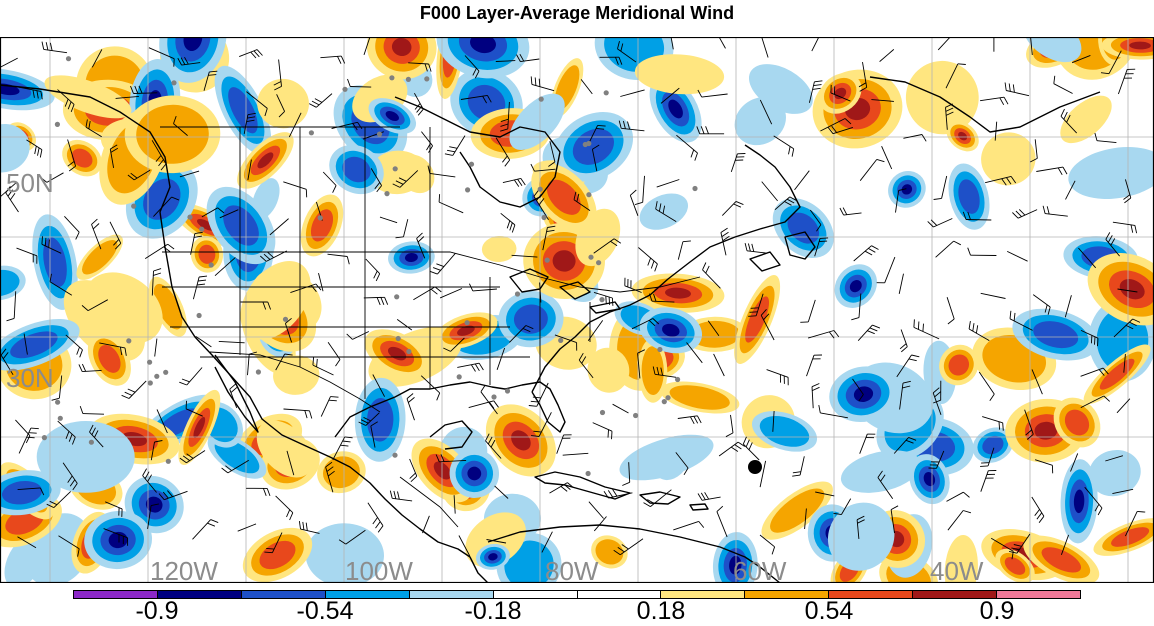  What do you see at coordinates (699, 507) in the screenshot?
I see `puerto-rico` at bounding box center [699, 507].